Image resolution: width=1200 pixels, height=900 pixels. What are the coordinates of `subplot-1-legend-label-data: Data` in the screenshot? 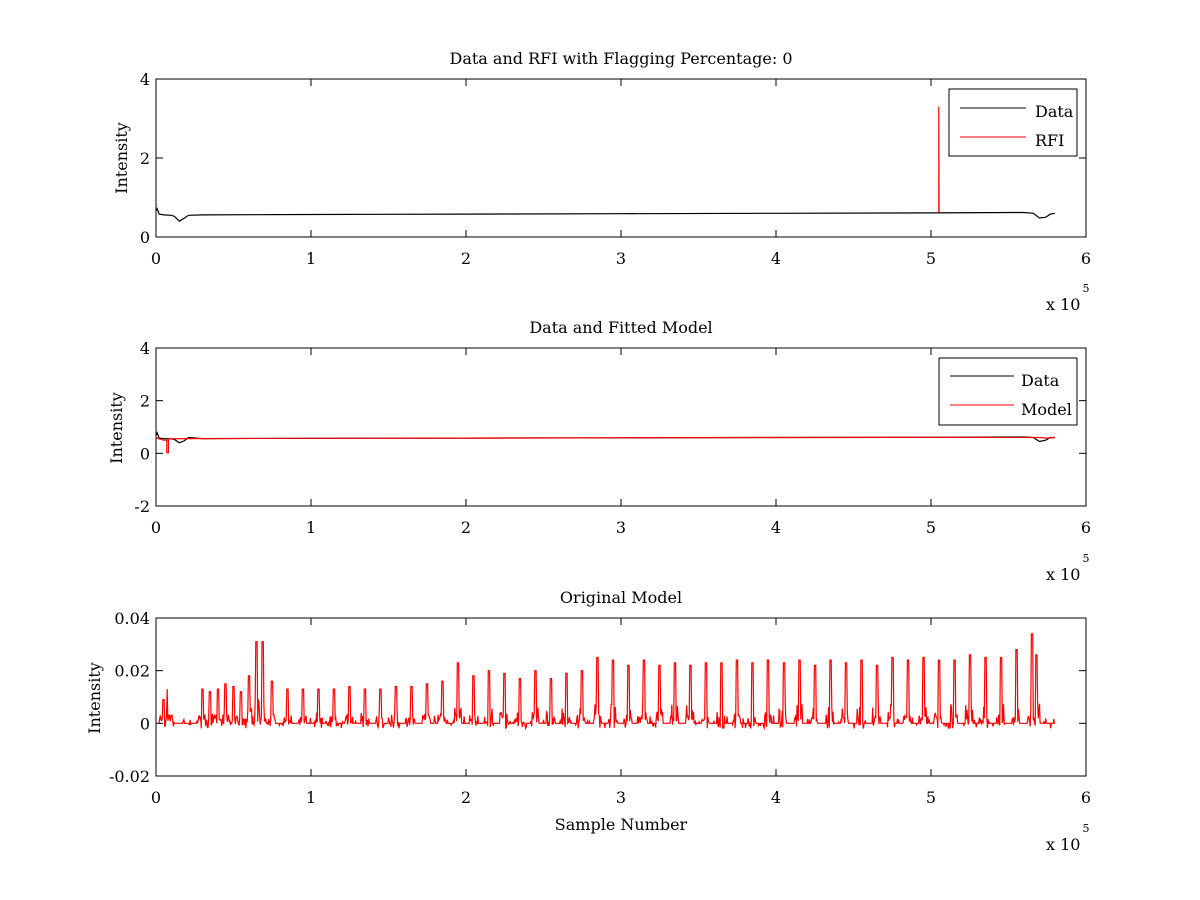 It's located at (1054, 111).